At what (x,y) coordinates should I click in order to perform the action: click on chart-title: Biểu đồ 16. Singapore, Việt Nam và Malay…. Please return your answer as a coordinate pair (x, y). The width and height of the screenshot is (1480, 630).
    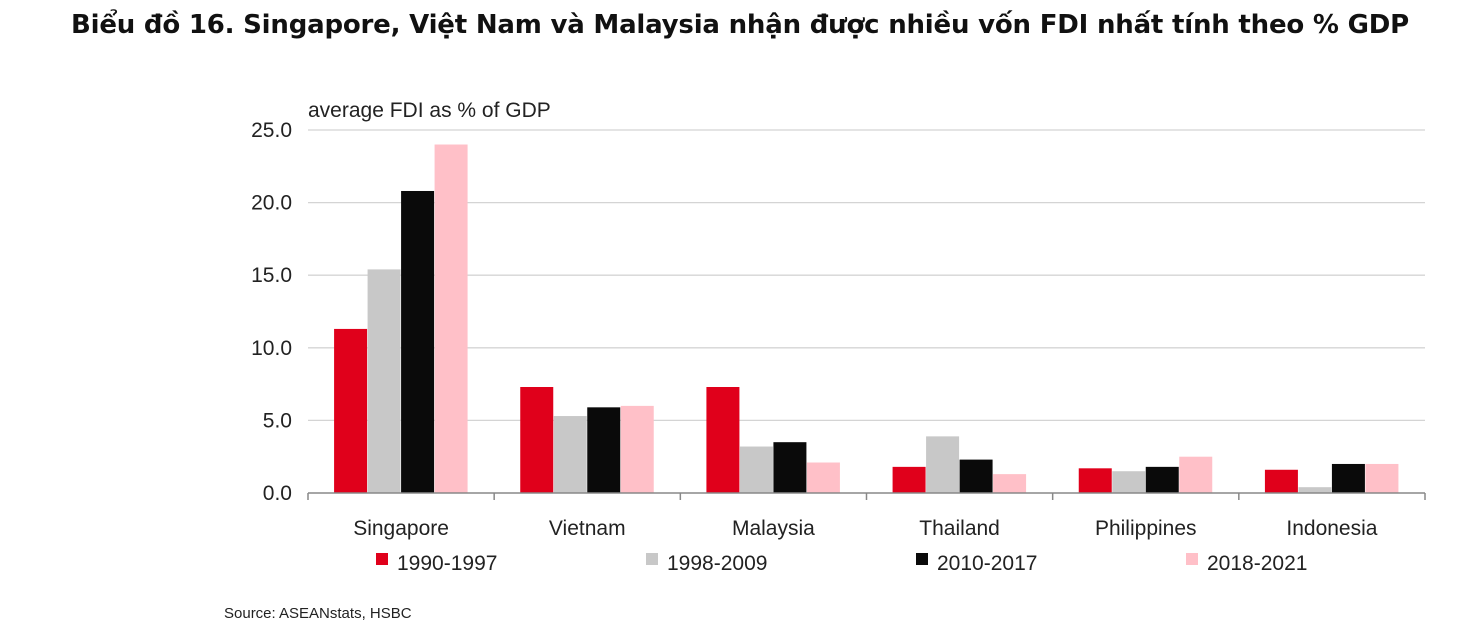
    Looking at the image, I should click on (740, 25).